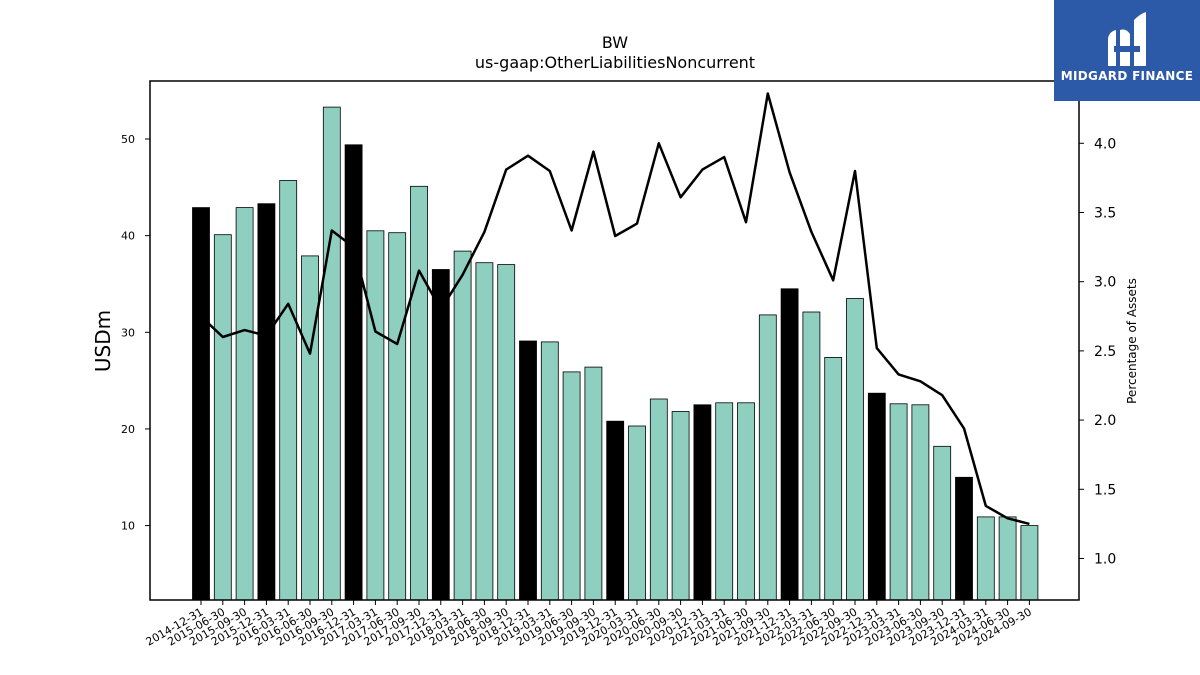  Describe the element at coordinates (128, 139) in the screenshot. I see `y-tick-label: 50` at that location.